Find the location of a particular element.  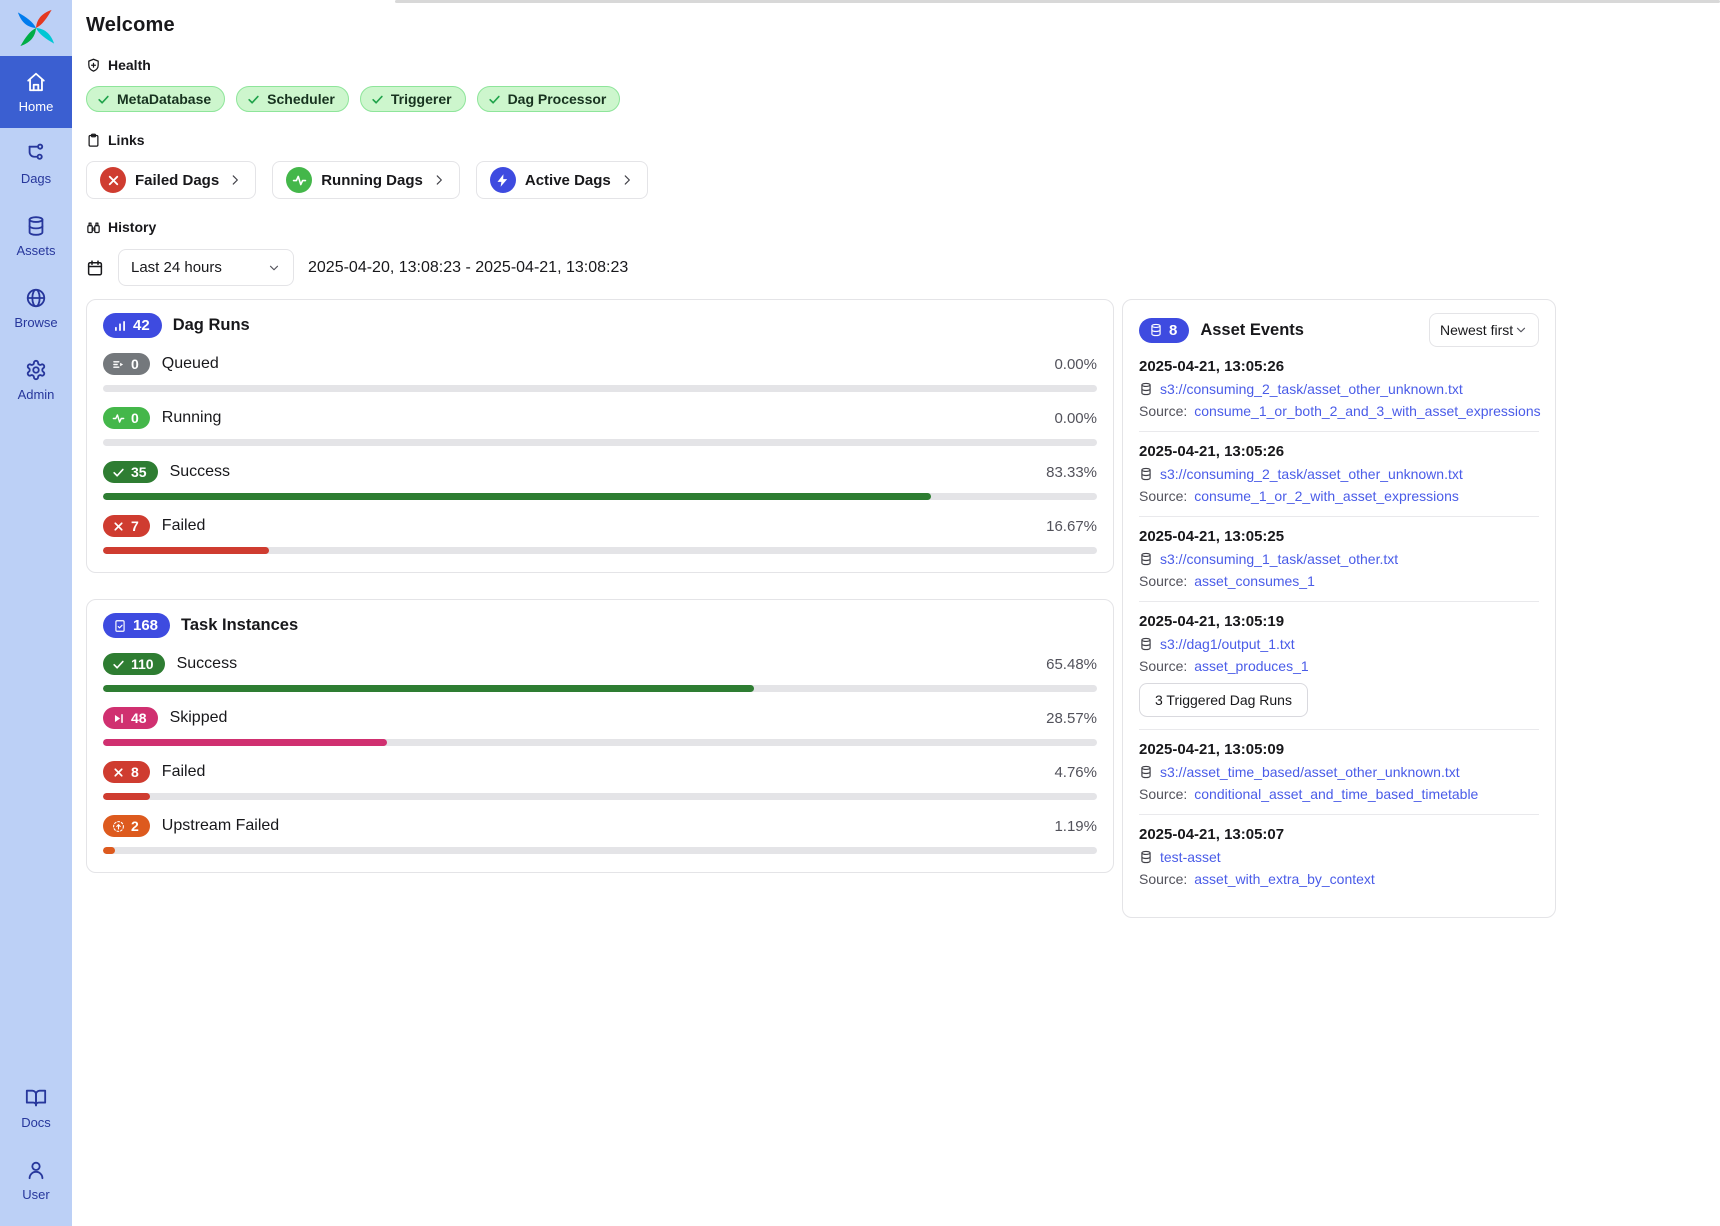

sidebar-item-dags: Dags is located at coordinates (36, 164).